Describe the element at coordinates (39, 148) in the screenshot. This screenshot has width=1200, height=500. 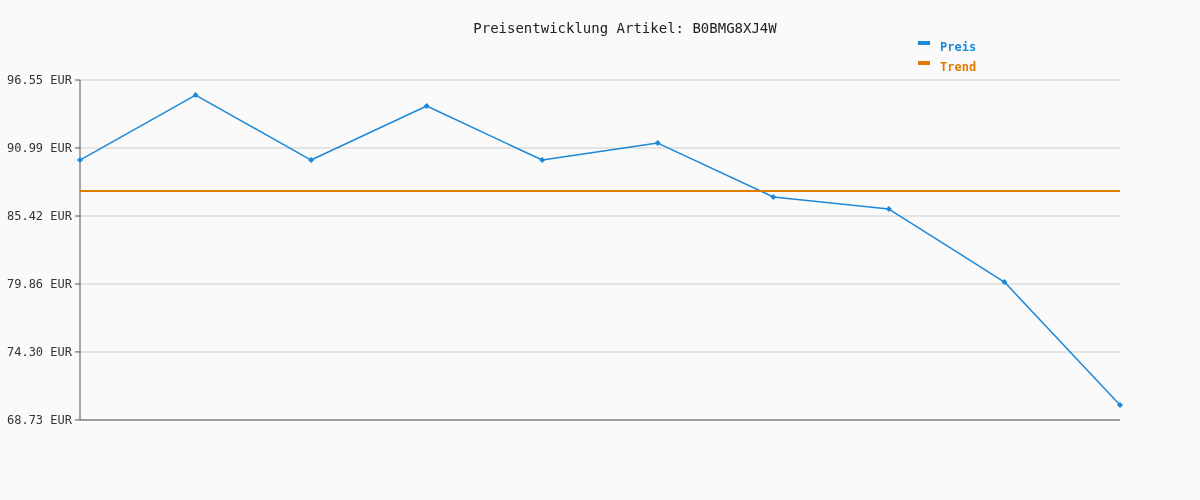
I see `y-tick-label: 90.99 EUR` at that location.